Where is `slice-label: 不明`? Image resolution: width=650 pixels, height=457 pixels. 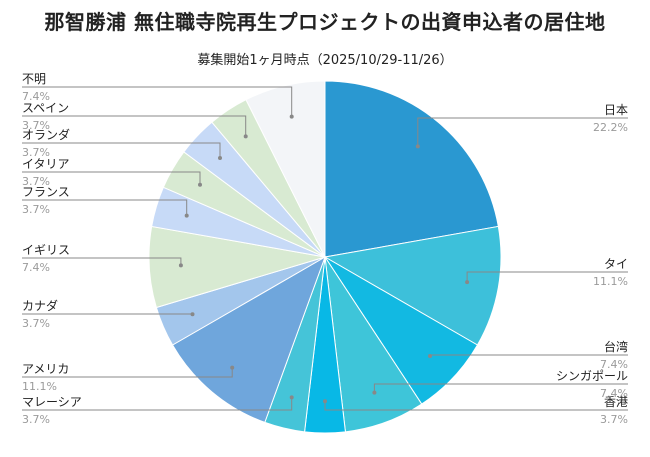 slice-label: 不明 is located at coordinates (34, 79).